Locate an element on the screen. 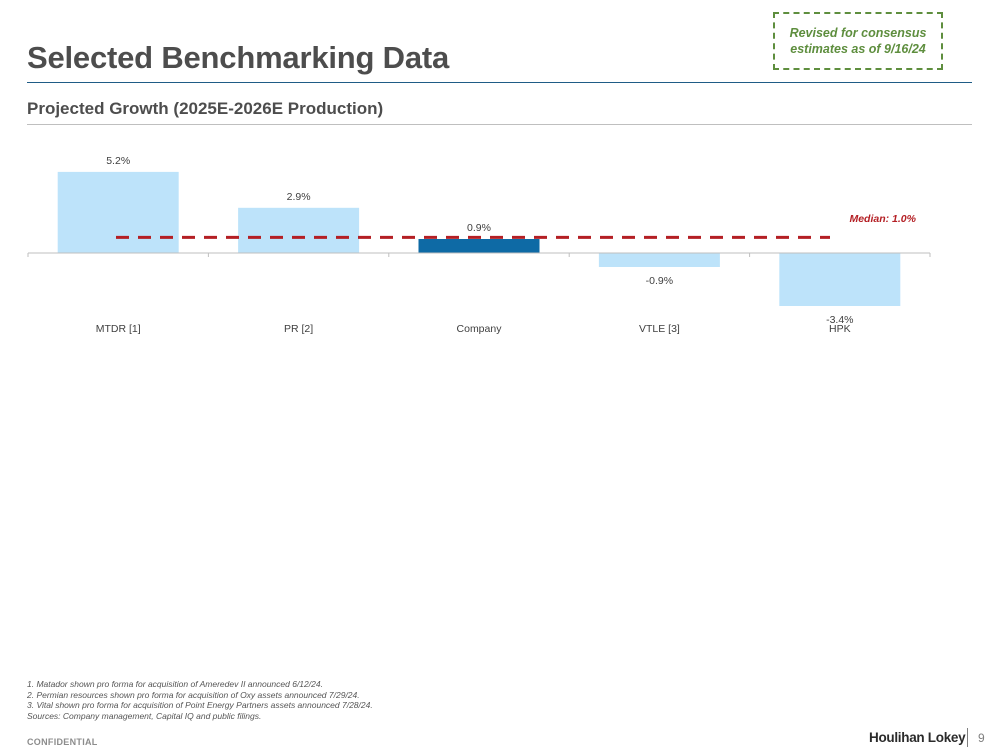 This screenshot has height=750, width=999. subtitle-divider is located at coordinates (499, 124).